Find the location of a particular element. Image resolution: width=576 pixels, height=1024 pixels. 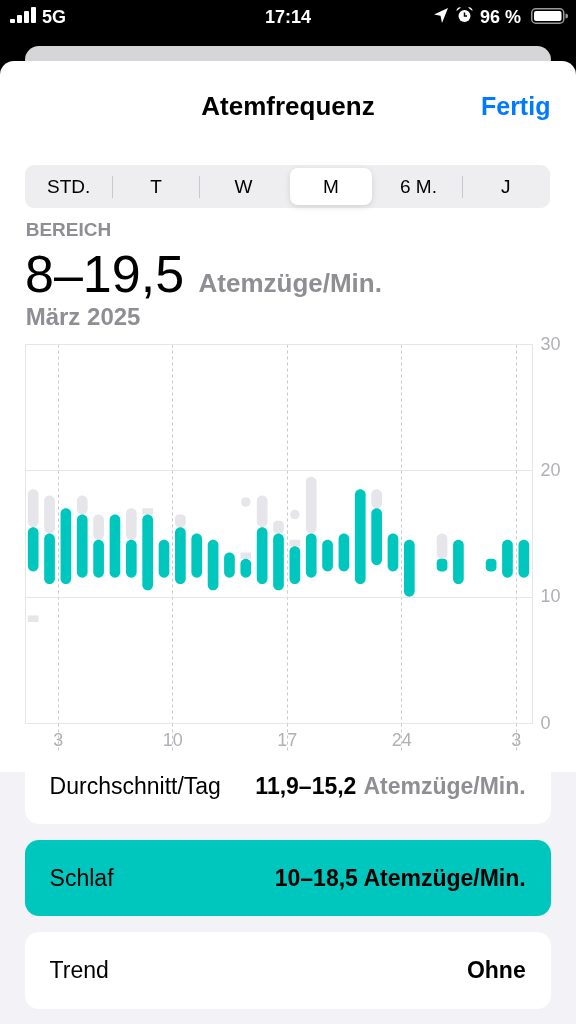

text: 17:14 is located at coordinates (288, 16).